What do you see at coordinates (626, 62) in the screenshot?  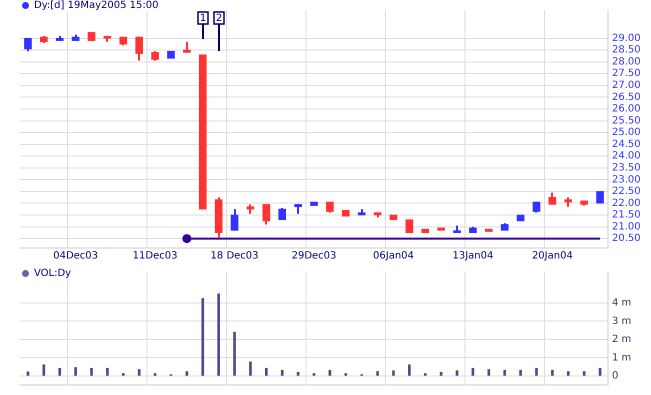 I see `y-tick-label: 28.00` at bounding box center [626, 62].